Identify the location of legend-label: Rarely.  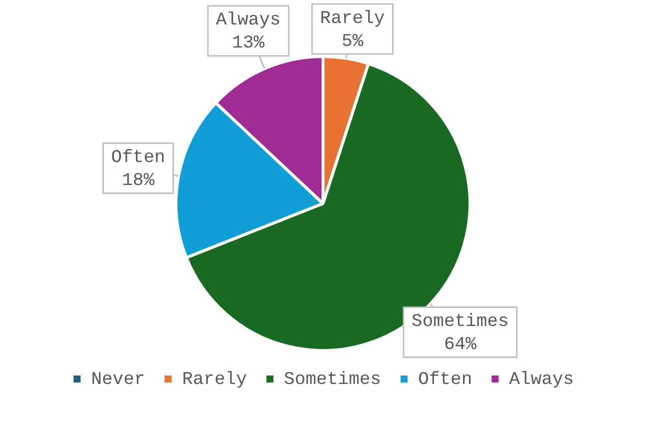
(215, 380).